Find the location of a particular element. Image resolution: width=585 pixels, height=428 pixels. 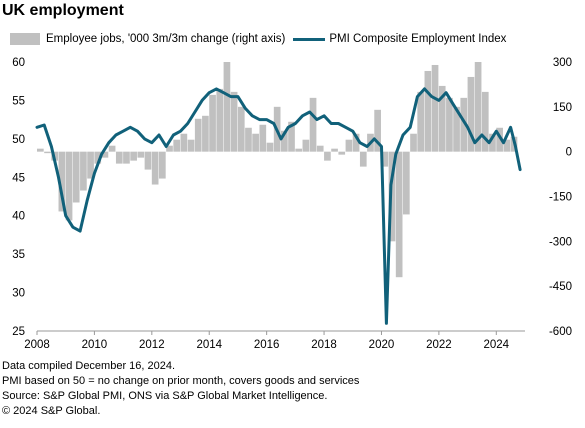

y-left-tick-label: 45 is located at coordinates (18, 178).